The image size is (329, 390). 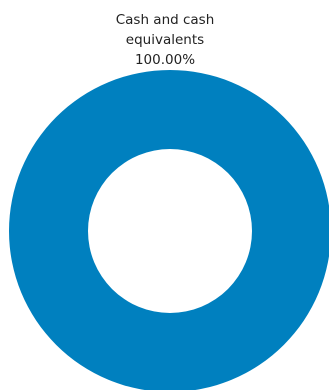 What do you see at coordinates (165, 60) in the screenshot?
I see `slice-percent-label: 100.00%` at bounding box center [165, 60].